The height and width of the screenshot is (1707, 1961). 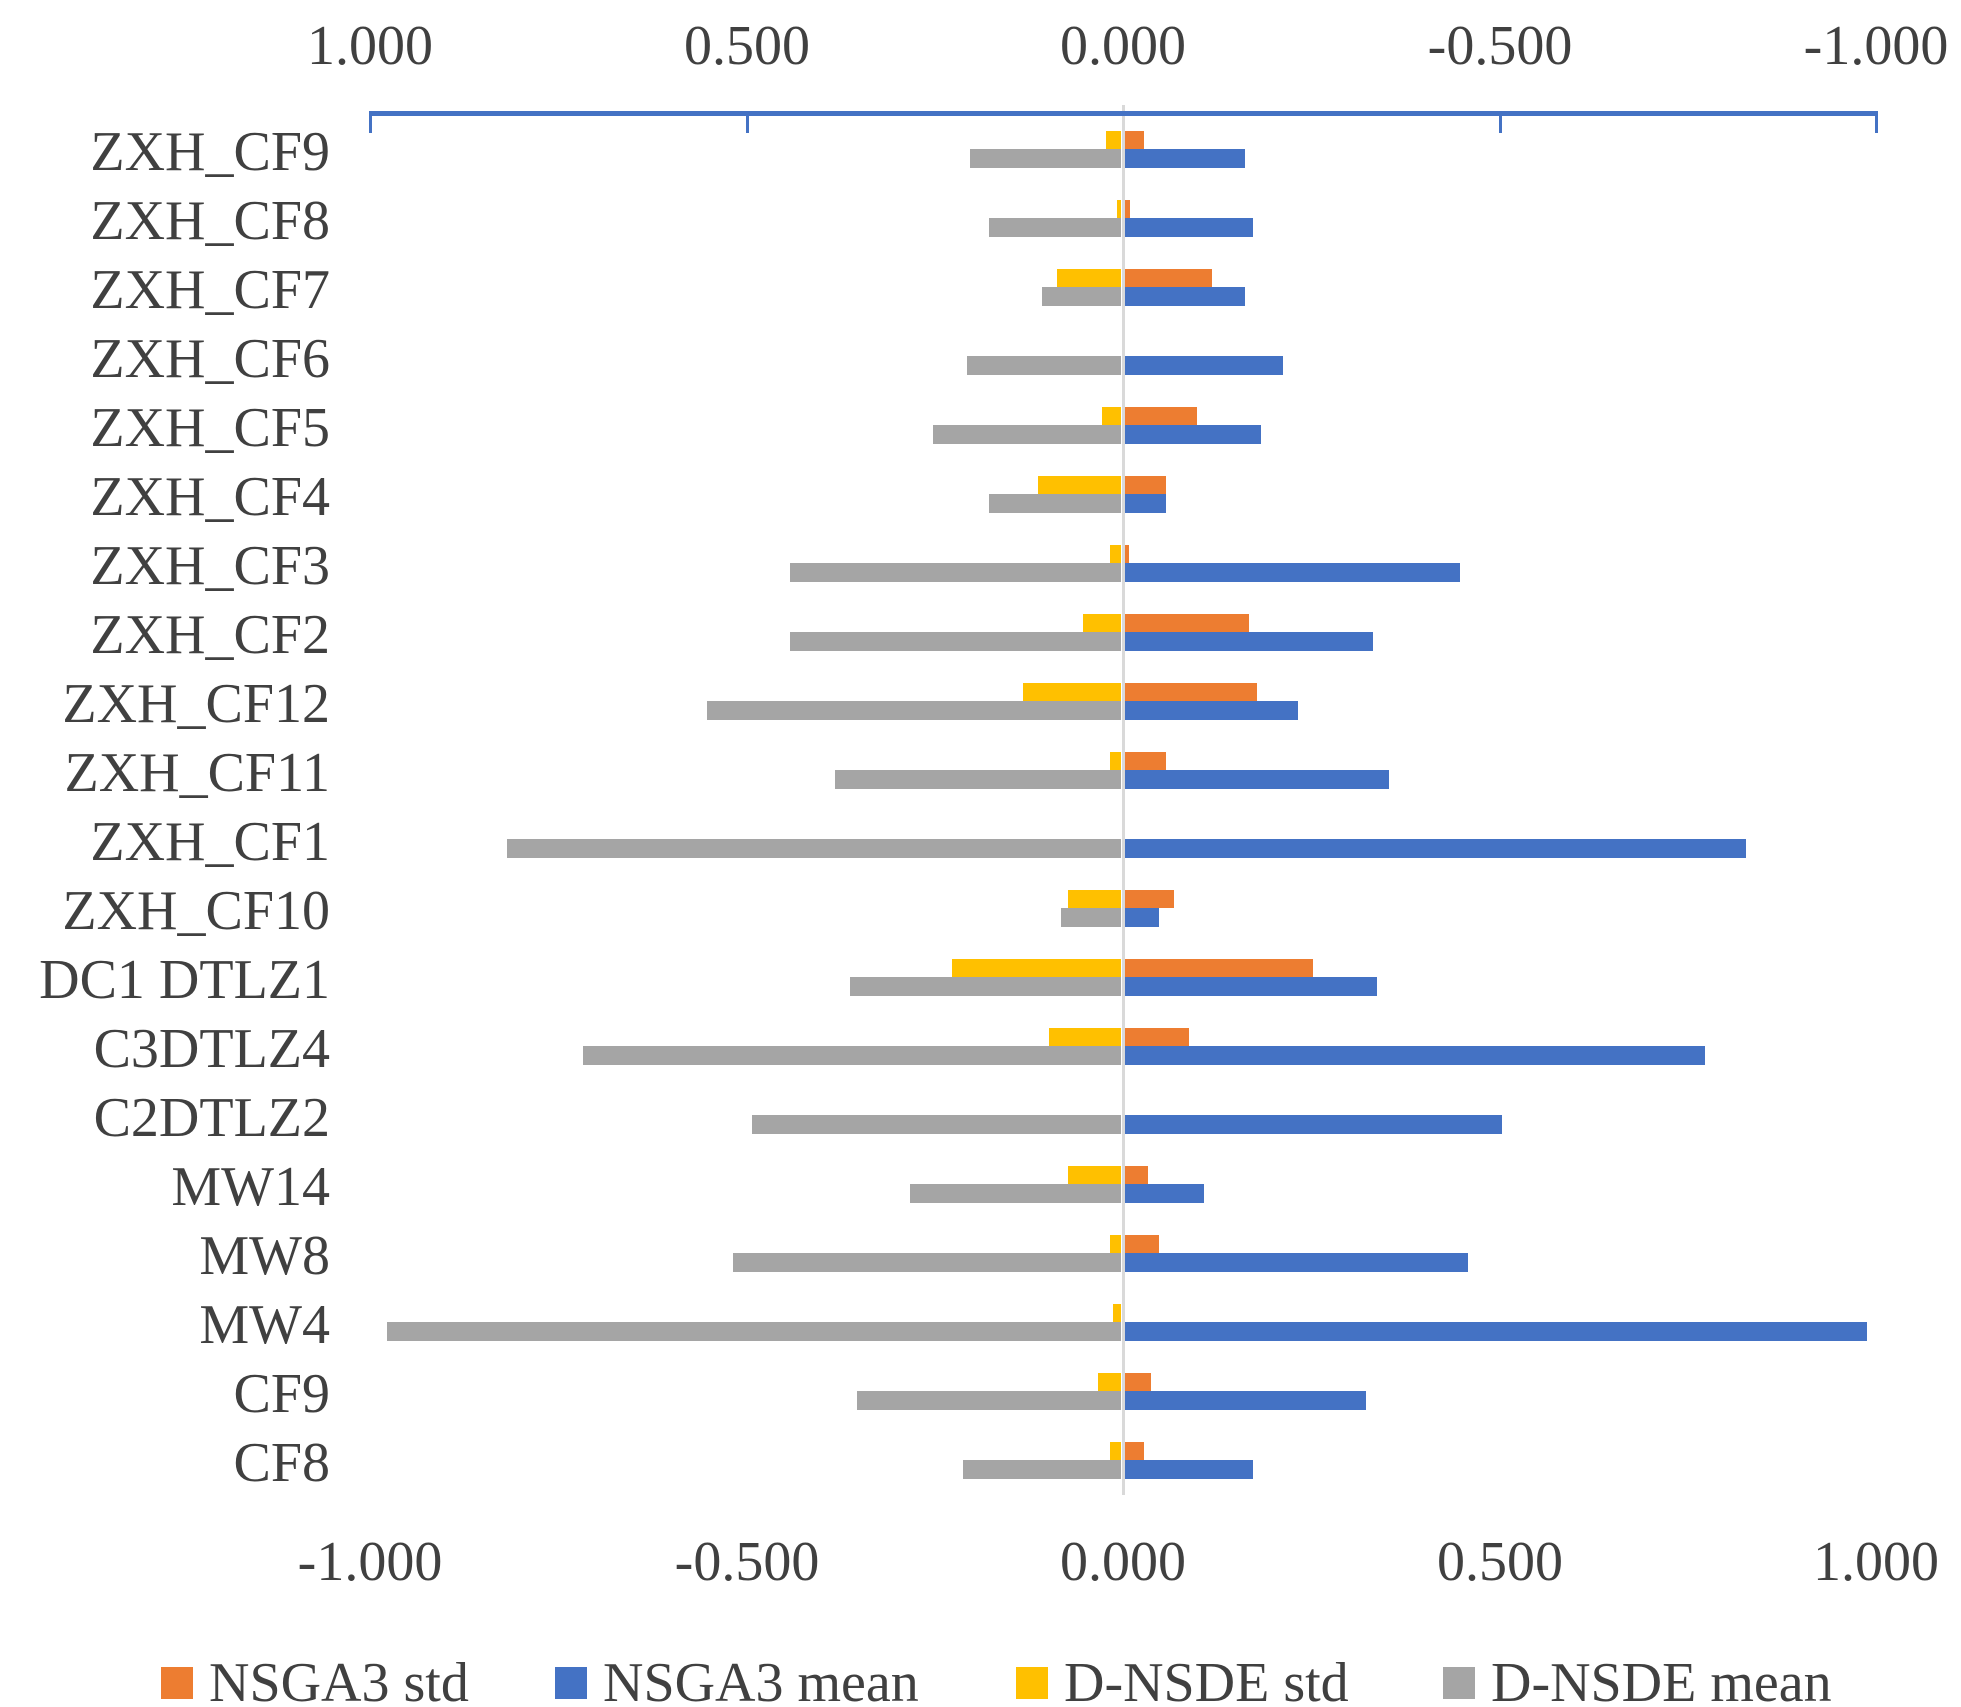 I want to click on legend-item: D-NSDE mean, so click(x=1637, y=1681).